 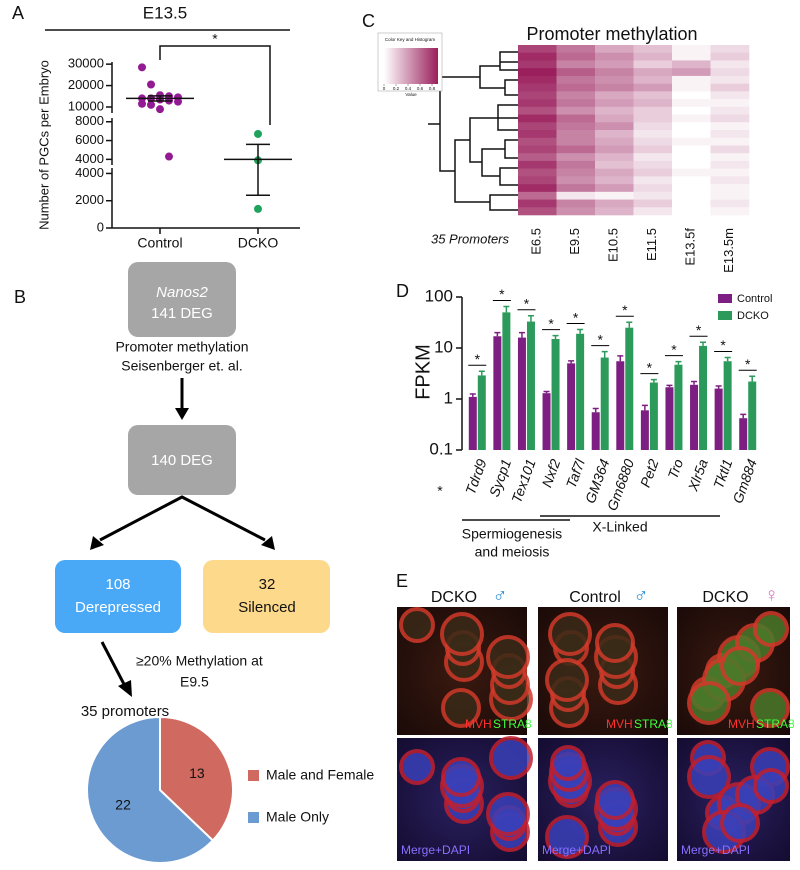 What do you see at coordinates (595, 597) in the screenshot?
I see `column-header: Control` at bounding box center [595, 597].